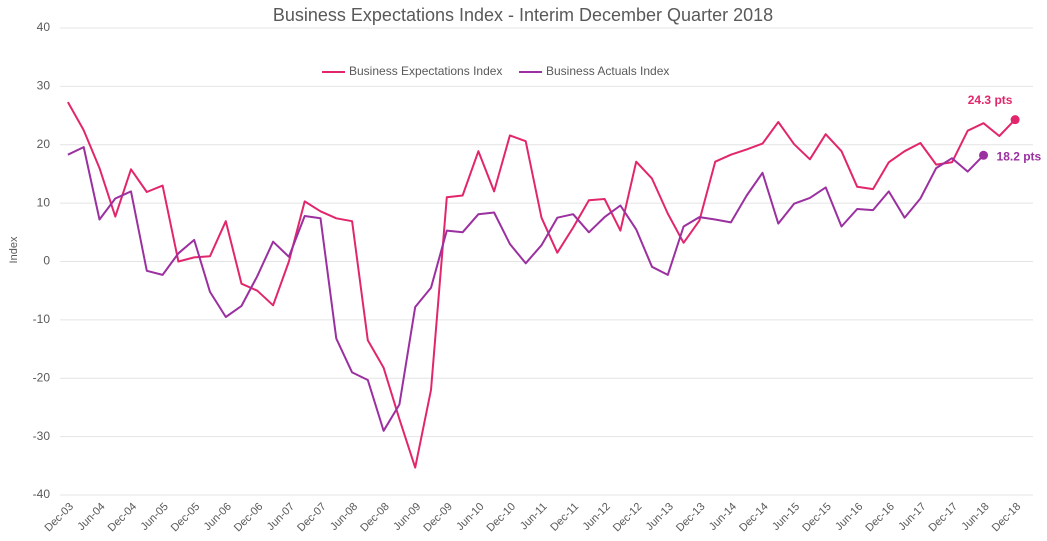  Describe the element at coordinates (312, 518) in the screenshot. I see `x-tick-label: Dec-07` at that location.